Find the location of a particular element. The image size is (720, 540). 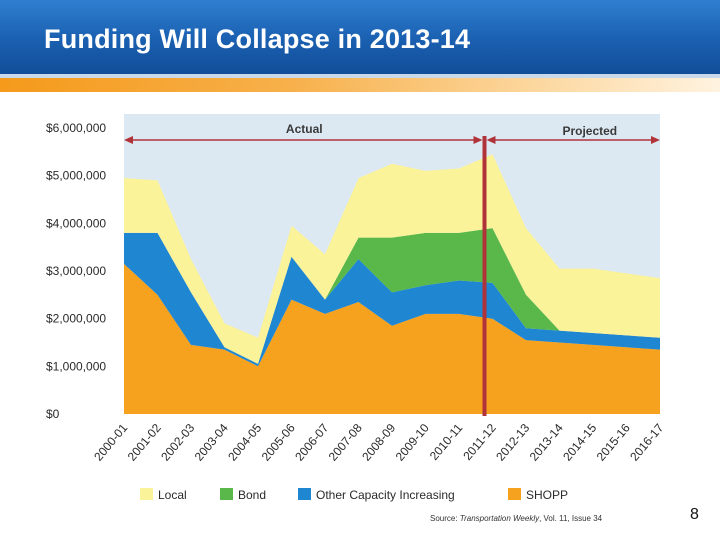

page-title: Funding Will Collapse in 2013-14 is located at coordinates (257, 39).